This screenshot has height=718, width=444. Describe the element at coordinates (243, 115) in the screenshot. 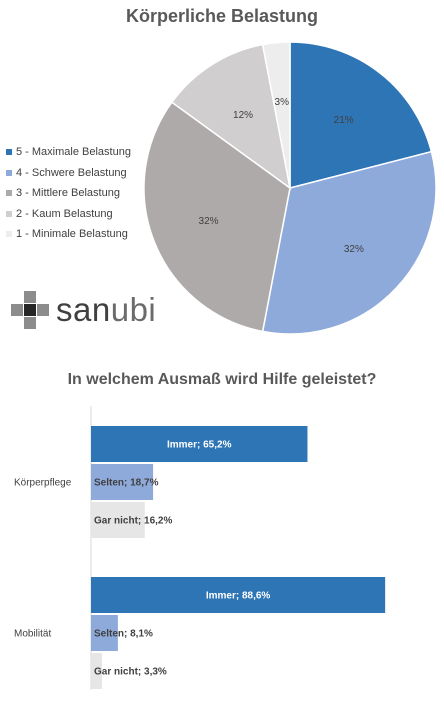

I see `pie-data-label: 12%` at that location.